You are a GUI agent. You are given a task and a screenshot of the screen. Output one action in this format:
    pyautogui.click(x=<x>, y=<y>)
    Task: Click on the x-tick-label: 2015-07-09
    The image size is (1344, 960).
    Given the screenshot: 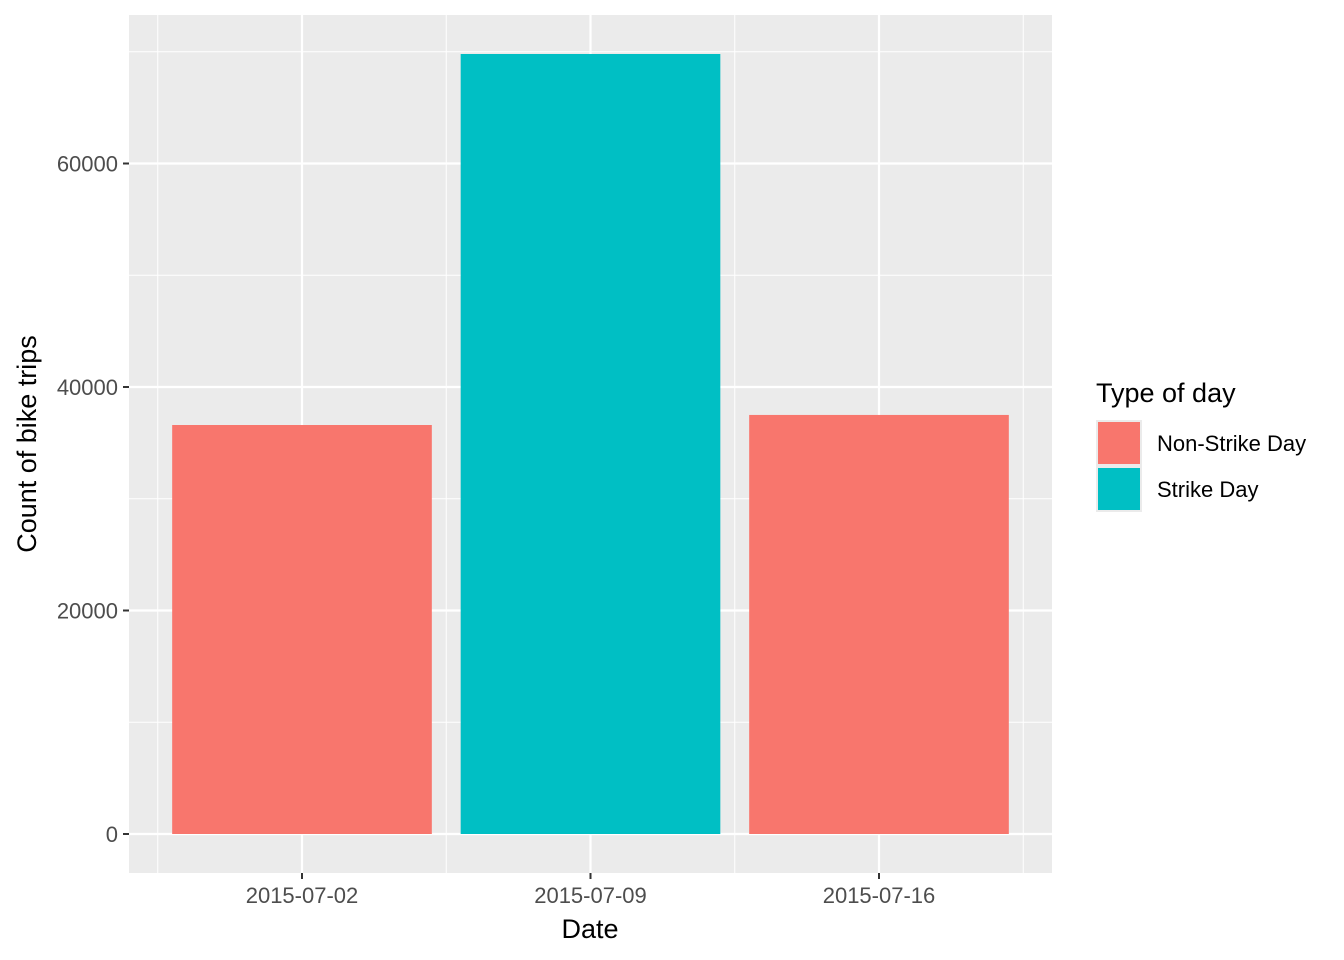 What is the action you would take?
    pyautogui.click(x=590, y=895)
    